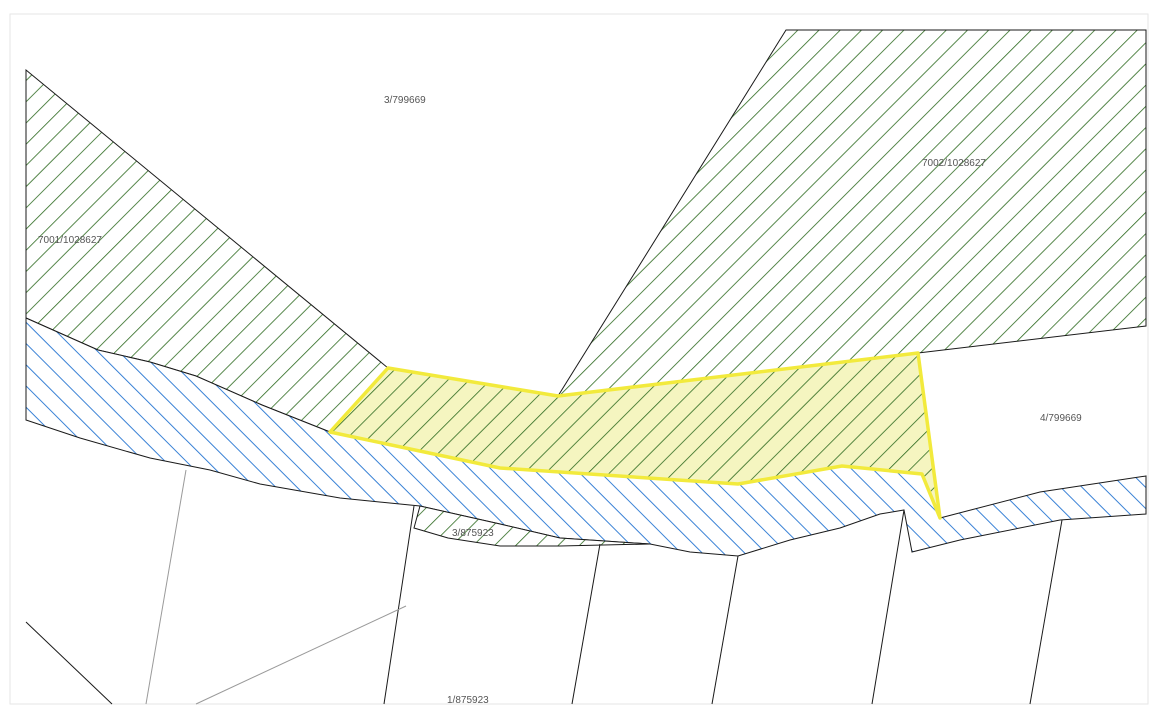 This screenshot has width=1158, height=717. What do you see at coordinates (1061, 418) in the screenshot?
I see `parcel-label-4-799669: 4/799669` at bounding box center [1061, 418].